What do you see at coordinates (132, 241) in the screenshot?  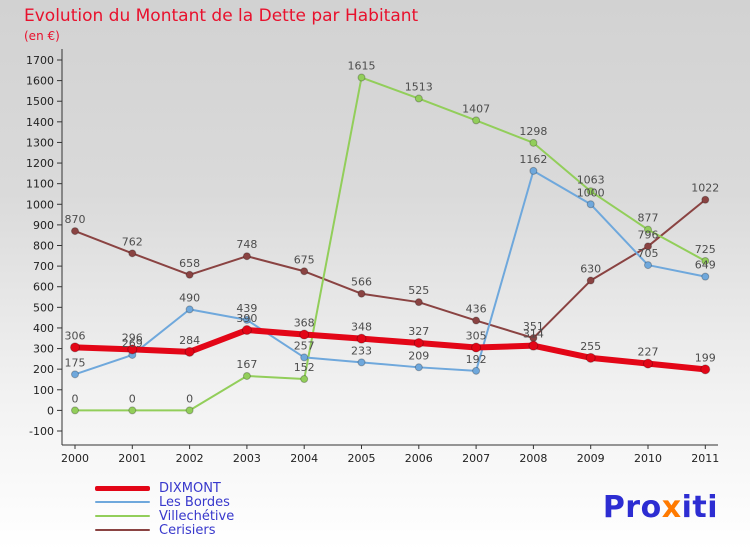 I see `value-label-cerisiers: 762` at bounding box center [132, 241].